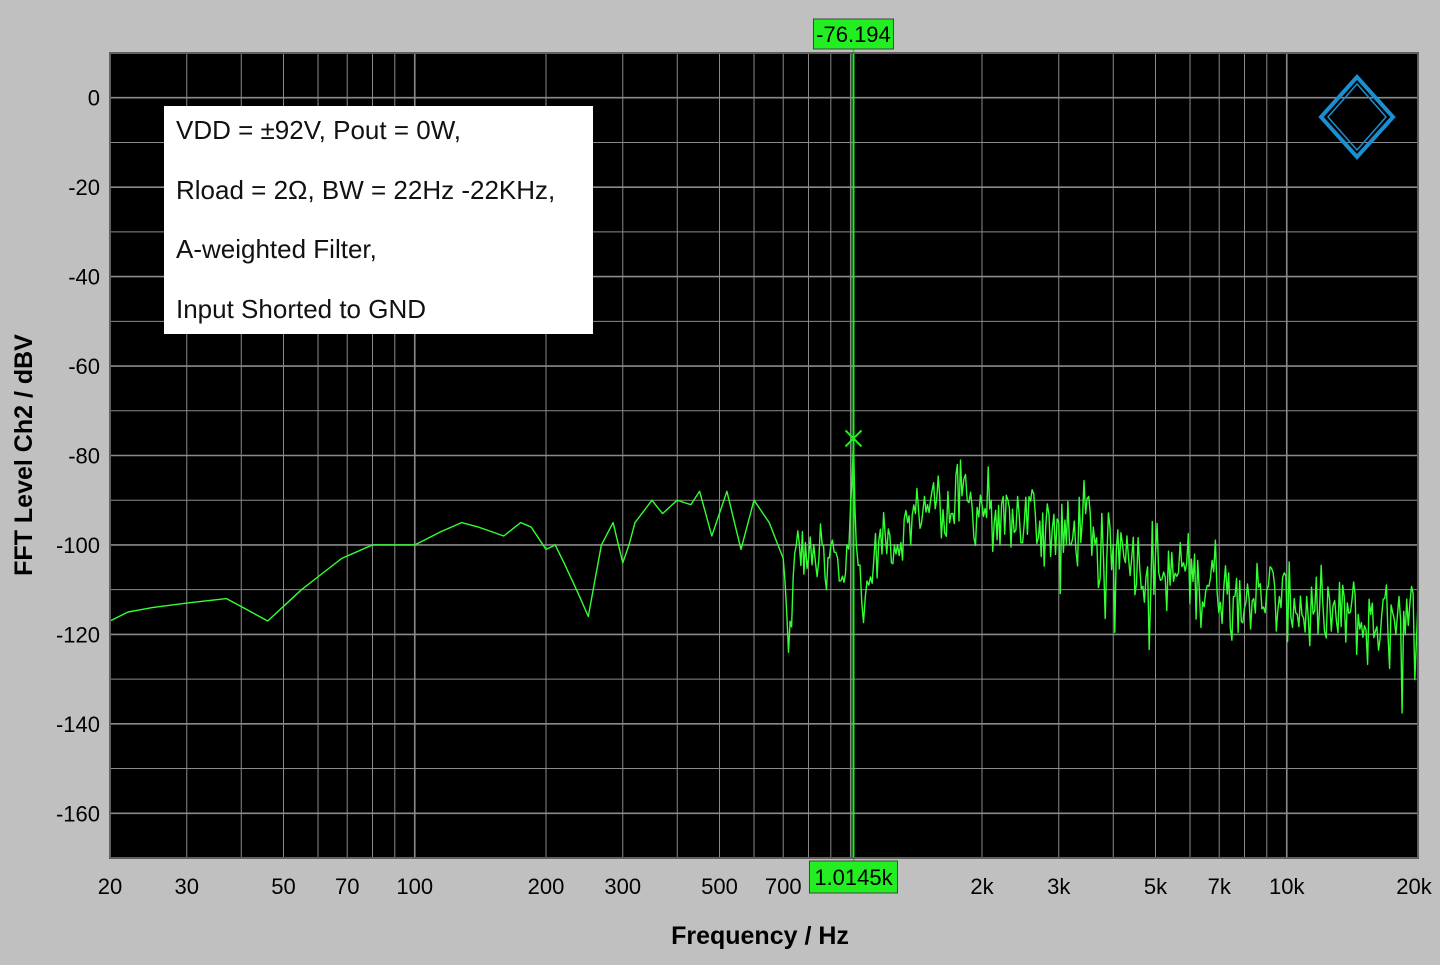 The image size is (1440, 965). What do you see at coordinates (1287, 886) in the screenshot?
I see `x-tick-label: 10k` at bounding box center [1287, 886].